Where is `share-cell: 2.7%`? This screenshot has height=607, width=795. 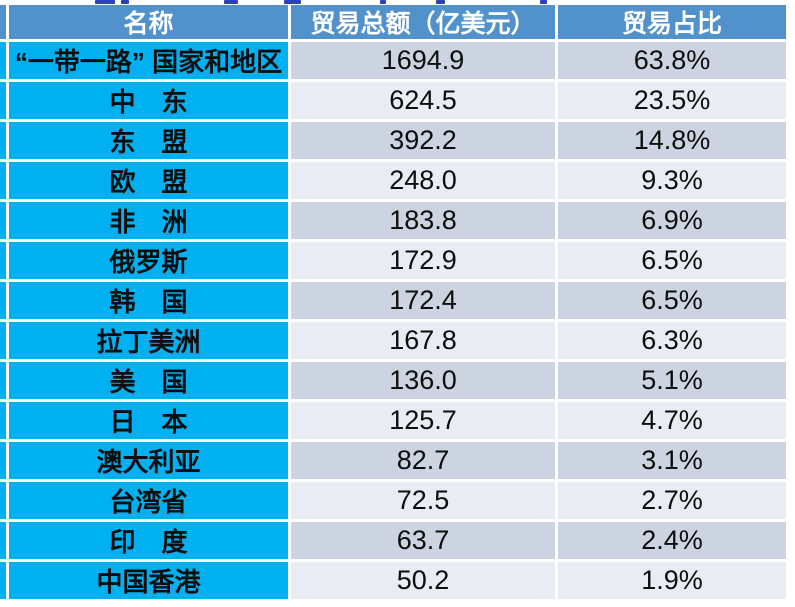 share-cell: 2.7% is located at coordinates (672, 500).